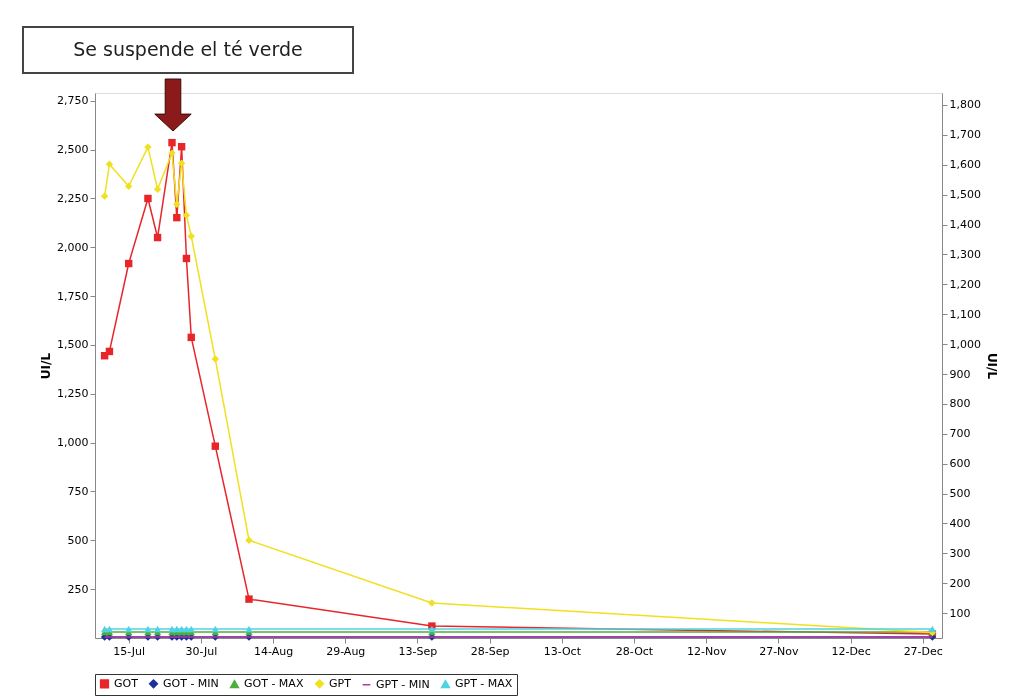  What do you see at coordinates (965, 105) in the screenshot?
I see `y2-tick-label: 1,800` at bounding box center [965, 105].